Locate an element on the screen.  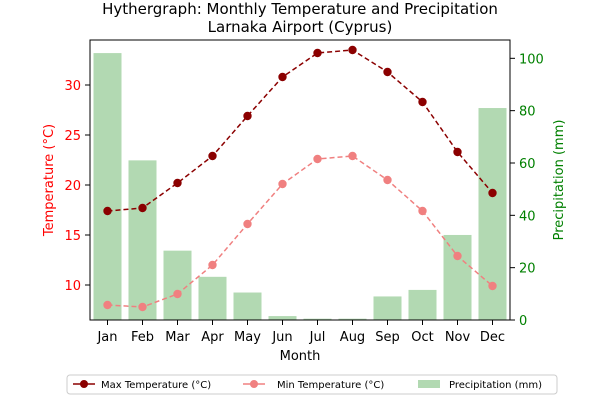
max-temp-point-feb is located at coordinates (142, 208).